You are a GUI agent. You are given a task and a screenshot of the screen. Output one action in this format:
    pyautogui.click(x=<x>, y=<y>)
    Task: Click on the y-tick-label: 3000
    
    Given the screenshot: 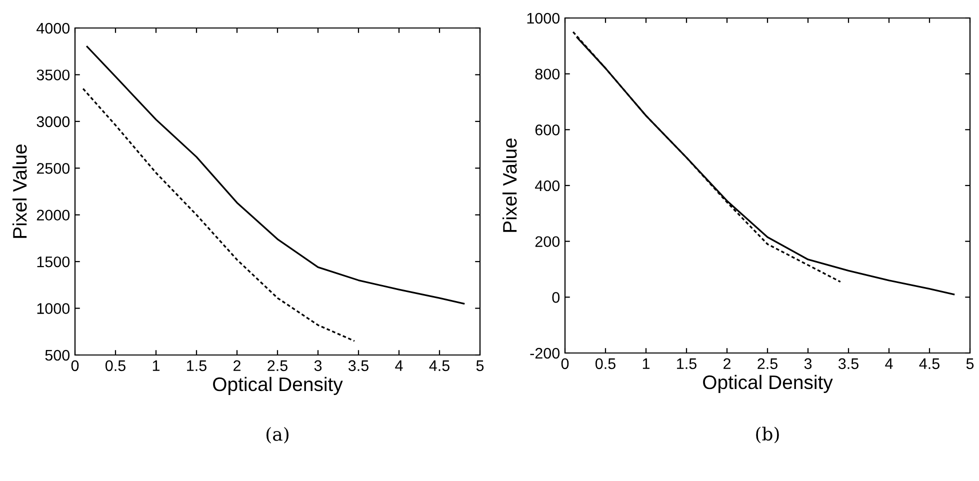 What is the action you would take?
    pyautogui.click(x=53, y=122)
    